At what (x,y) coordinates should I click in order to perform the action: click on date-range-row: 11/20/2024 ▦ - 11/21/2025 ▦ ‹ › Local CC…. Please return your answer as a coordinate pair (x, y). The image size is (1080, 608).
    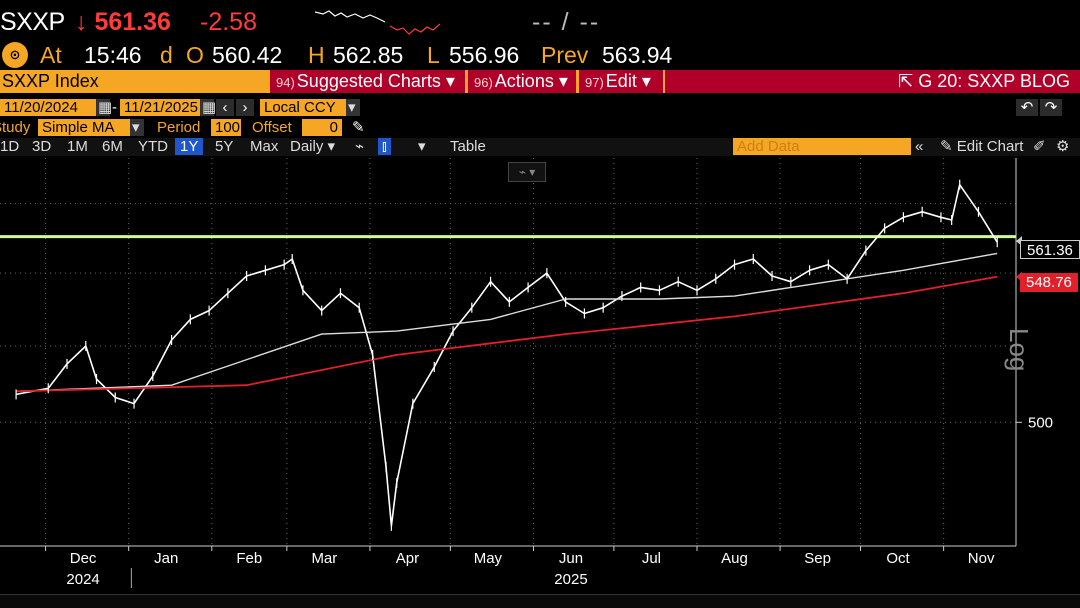
    Looking at the image, I should click on (540, 108).